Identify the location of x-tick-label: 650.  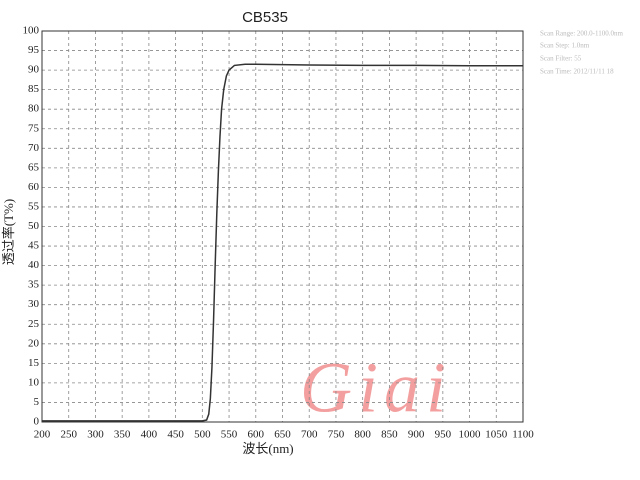
(282, 435).